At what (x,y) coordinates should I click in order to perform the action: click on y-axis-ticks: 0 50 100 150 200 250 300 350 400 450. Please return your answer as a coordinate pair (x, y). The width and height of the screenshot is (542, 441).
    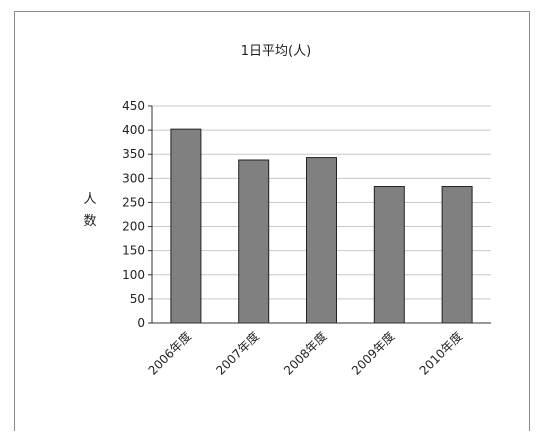
    Looking at the image, I should click on (137, 214).